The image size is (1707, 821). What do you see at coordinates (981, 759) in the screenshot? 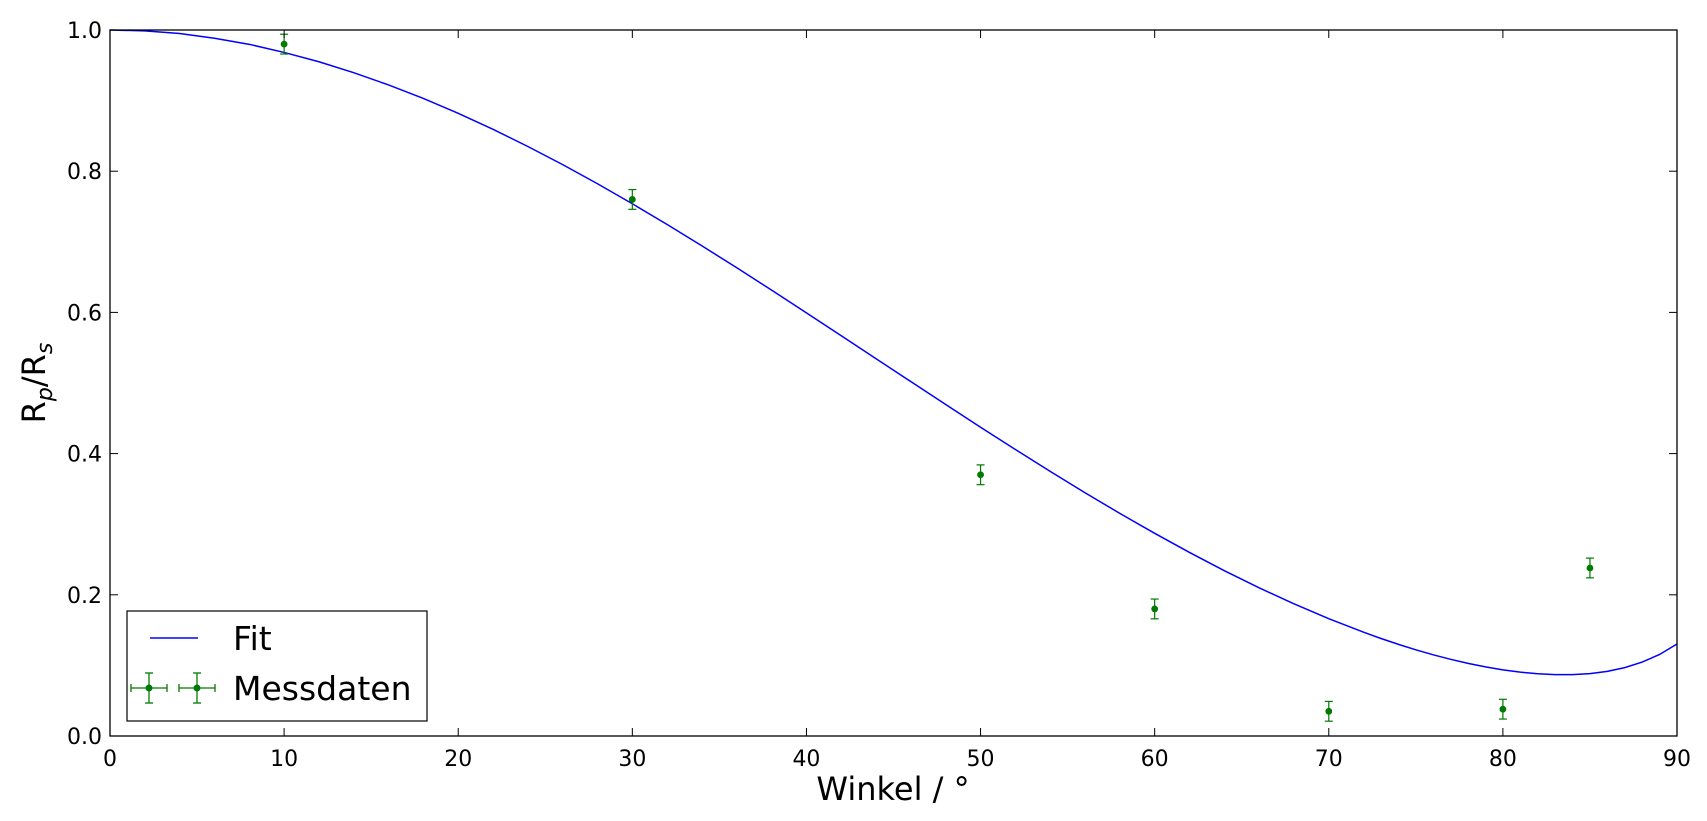
I see `x-tick-label: 50` at bounding box center [981, 759].